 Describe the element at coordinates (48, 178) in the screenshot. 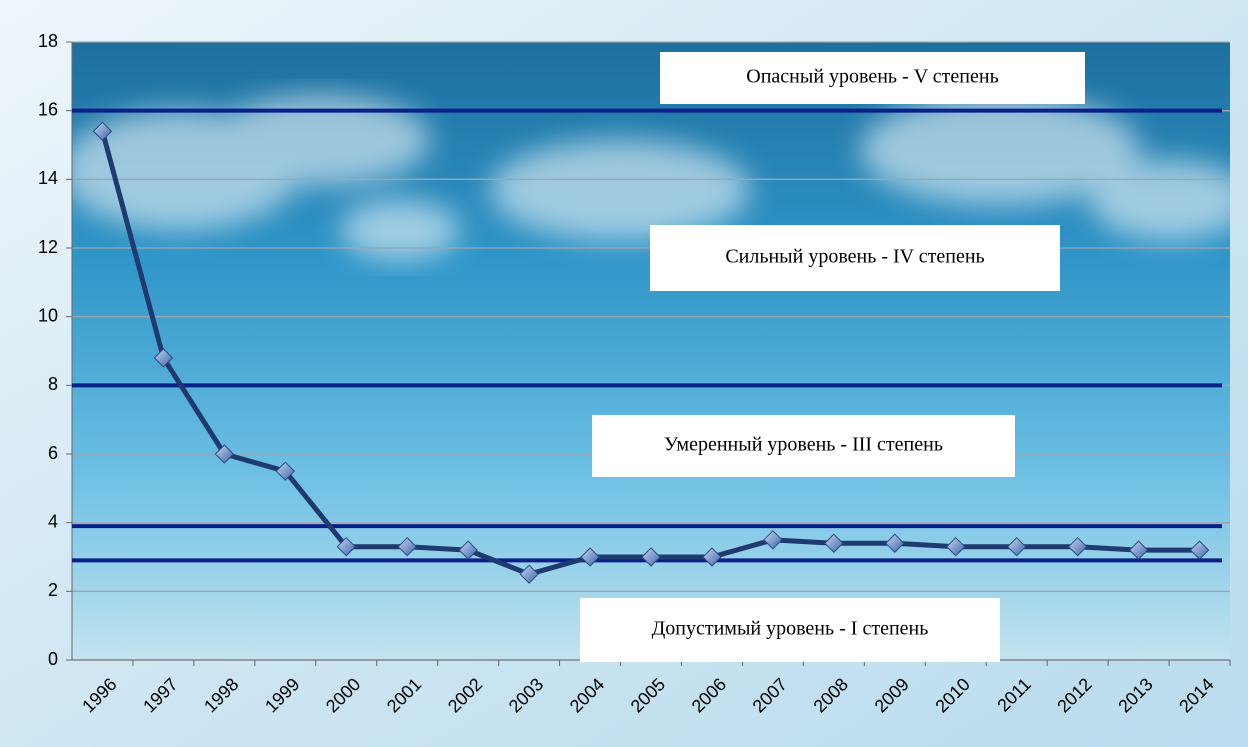

I see `y-tick-label: 14` at that location.